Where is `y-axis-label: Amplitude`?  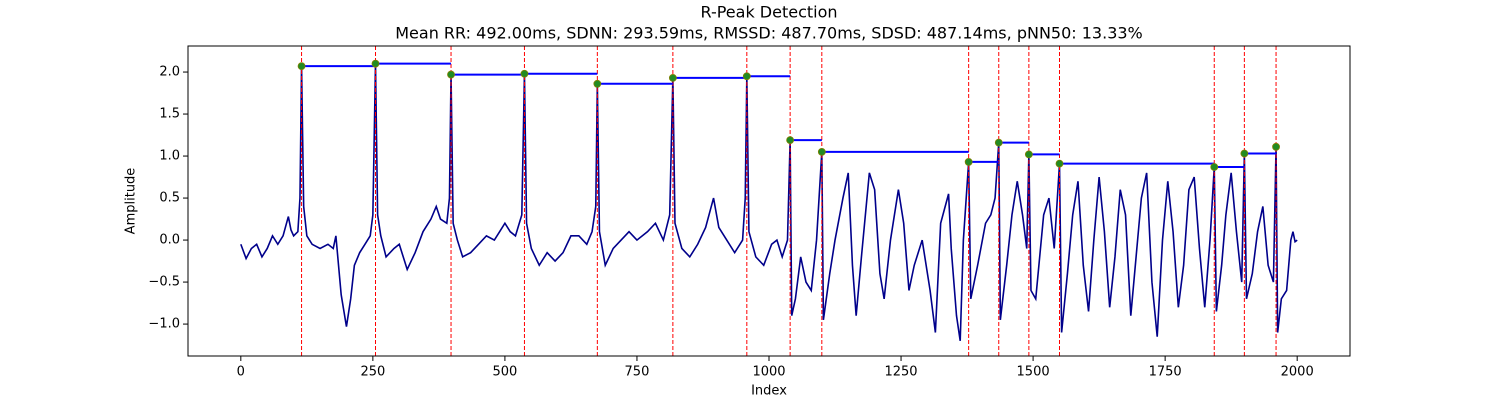 y-axis-label: Amplitude is located at coordinates (131, 201).